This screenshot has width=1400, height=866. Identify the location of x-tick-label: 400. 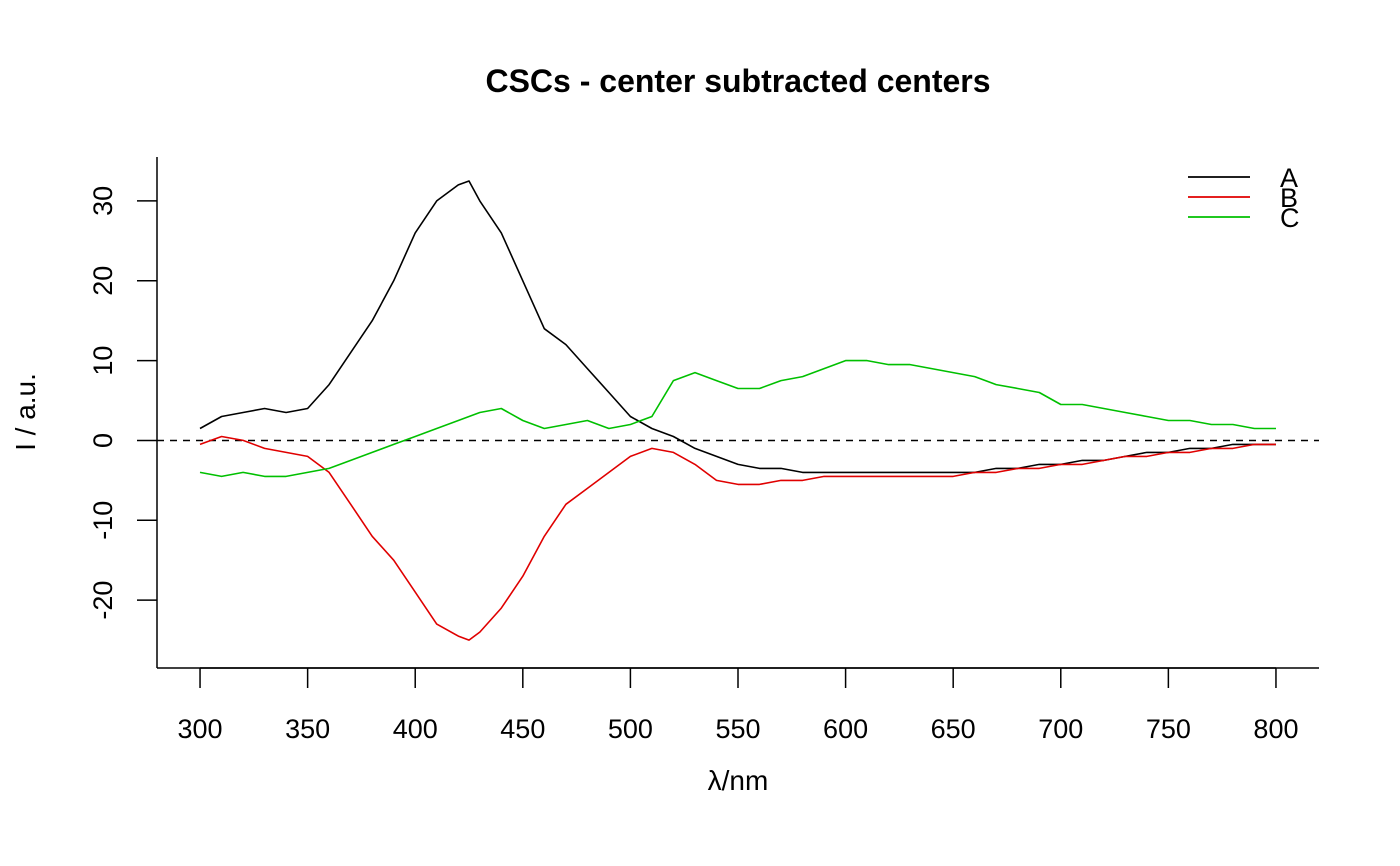
(415, 729).